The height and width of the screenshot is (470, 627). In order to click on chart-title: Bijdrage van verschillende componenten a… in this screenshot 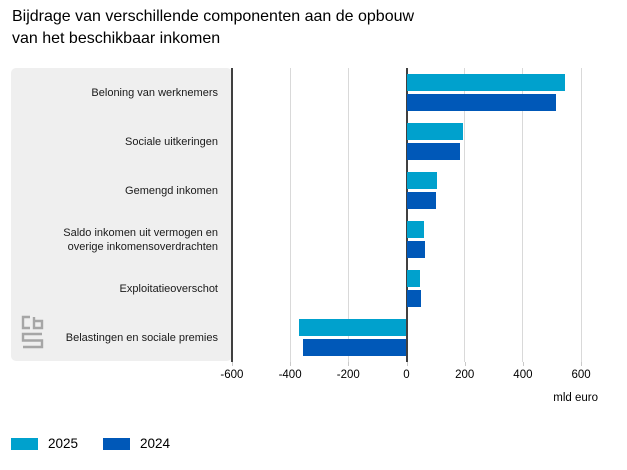, I will do `click(213, 28)`.